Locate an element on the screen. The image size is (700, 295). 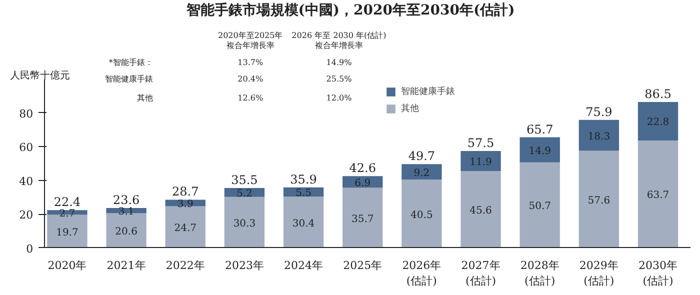
text: 14.9% is located at coordinates (339, 62).